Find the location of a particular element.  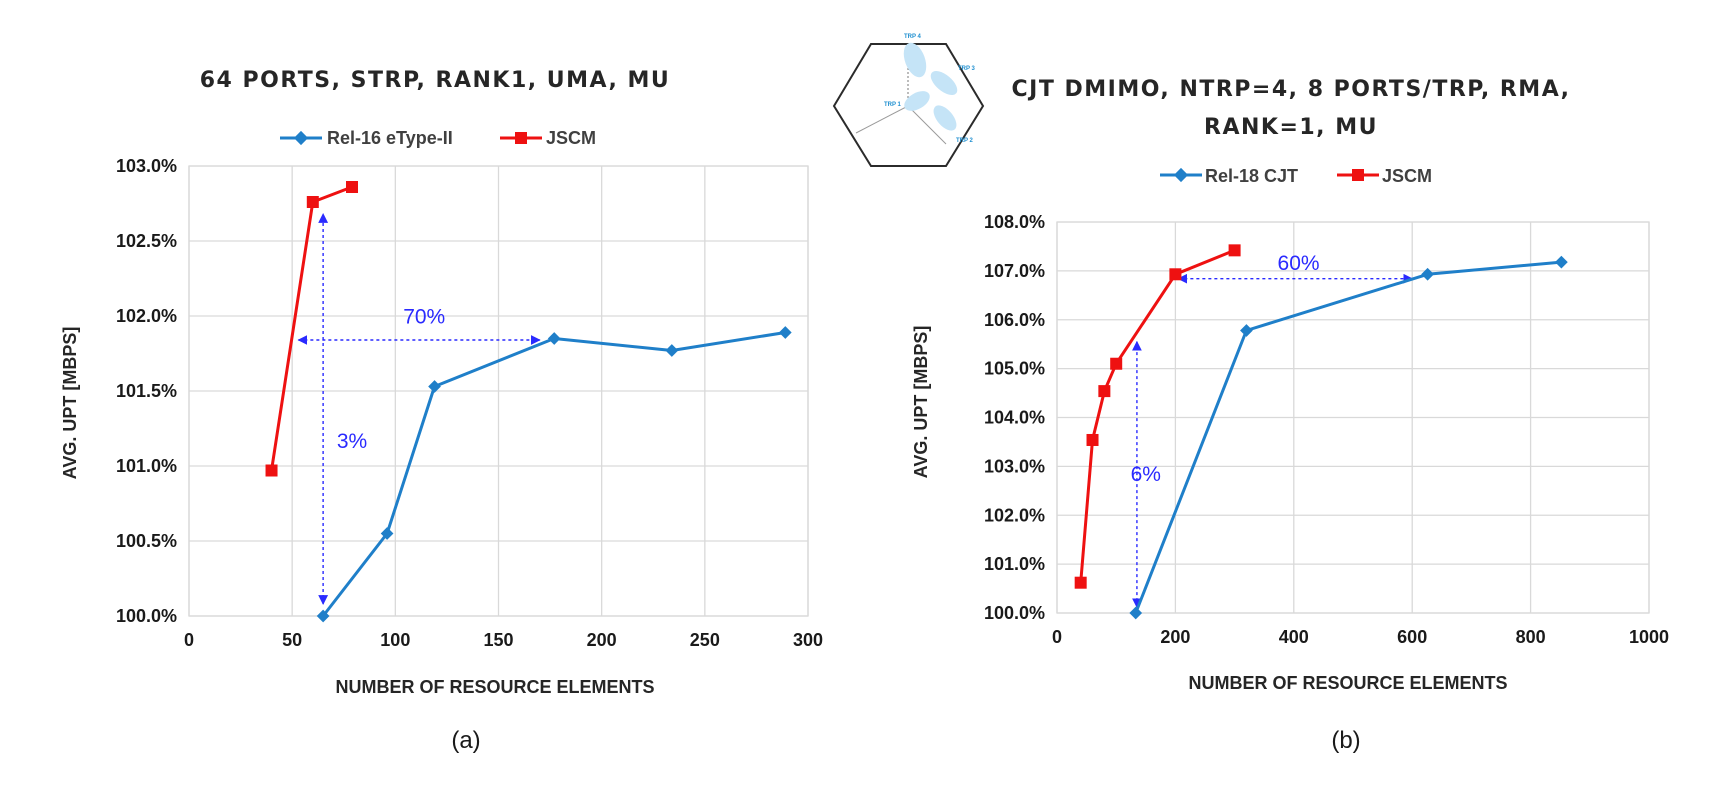

chart-a-legend: Rel-16 eType-II JSCM is located at coordinates (438, 138).